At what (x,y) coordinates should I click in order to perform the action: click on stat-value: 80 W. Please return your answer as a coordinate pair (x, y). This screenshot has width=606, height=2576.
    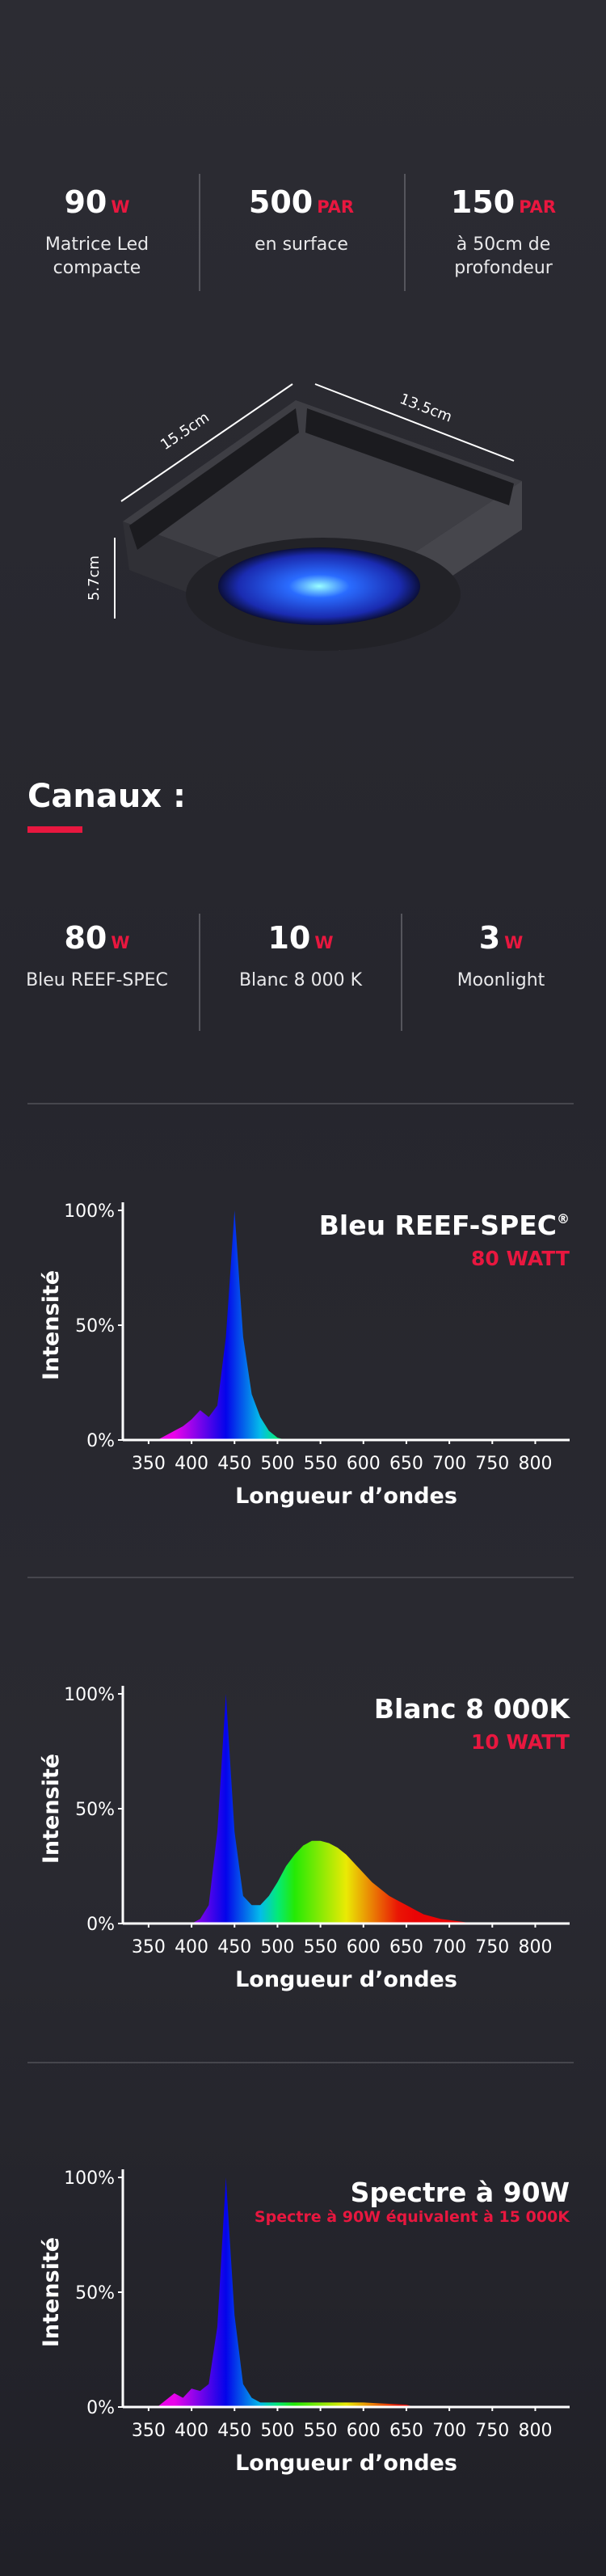
    Looking at the image, I should click on (97, 940).